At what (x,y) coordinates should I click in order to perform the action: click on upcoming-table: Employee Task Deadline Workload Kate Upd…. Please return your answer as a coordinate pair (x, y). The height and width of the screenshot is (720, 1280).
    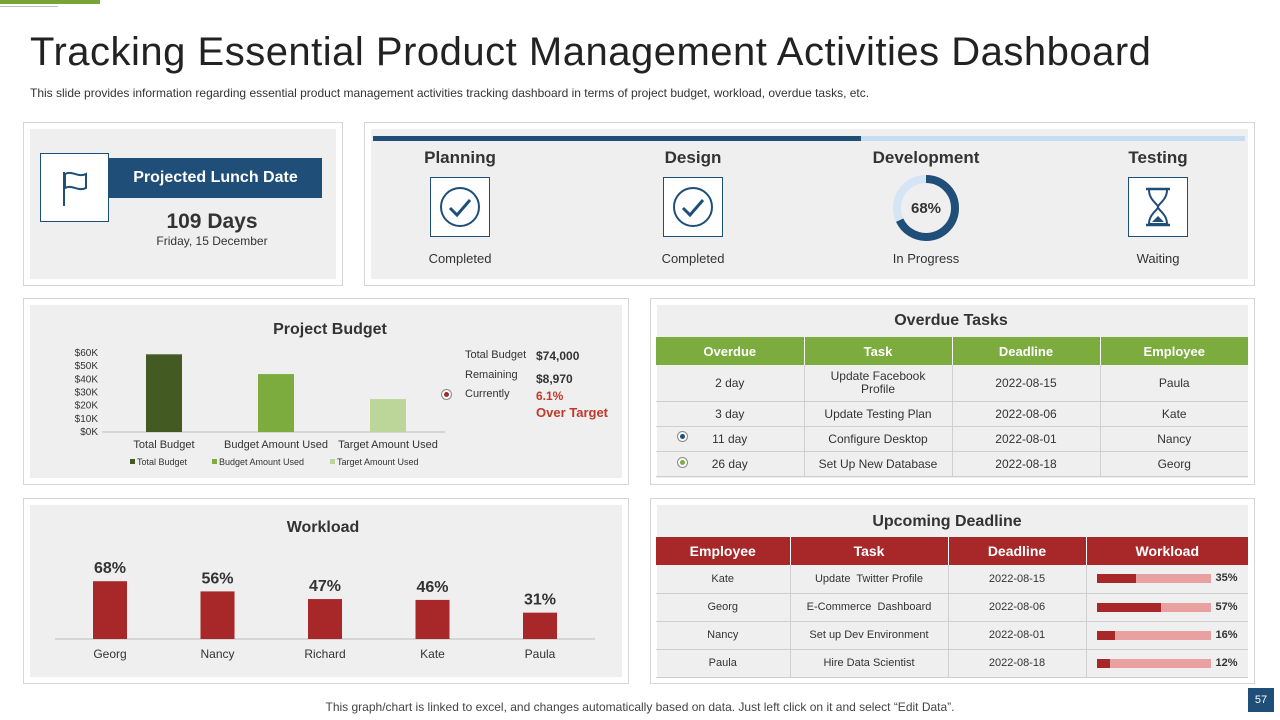
    Looking at the image, I should click on (952, 607).